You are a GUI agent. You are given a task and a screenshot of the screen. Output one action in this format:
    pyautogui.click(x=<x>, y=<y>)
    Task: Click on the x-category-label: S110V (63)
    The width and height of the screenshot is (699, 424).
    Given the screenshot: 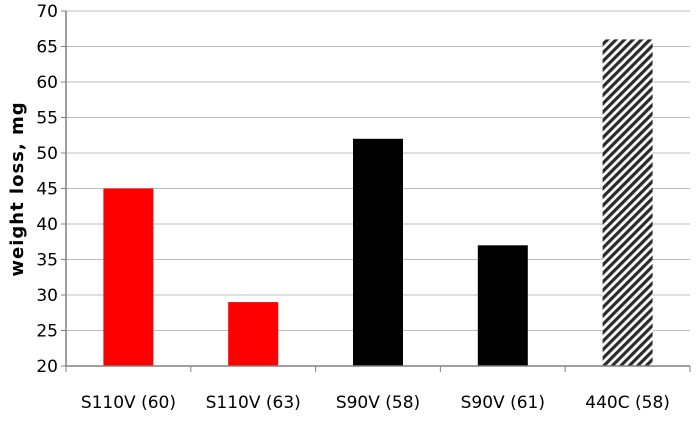 What is the action you would take?
    pyautogui.click(x=253, y=403)
    